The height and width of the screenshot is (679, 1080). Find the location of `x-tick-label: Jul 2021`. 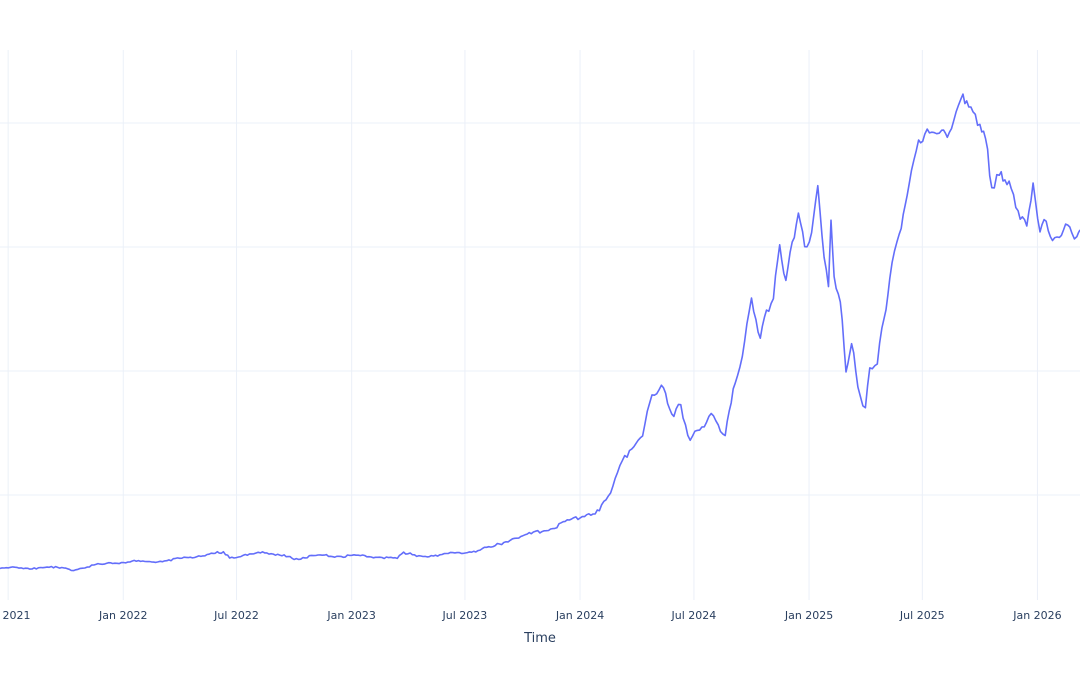

x-tick-label: Jul 2021 is located at coordinates (15, 615).